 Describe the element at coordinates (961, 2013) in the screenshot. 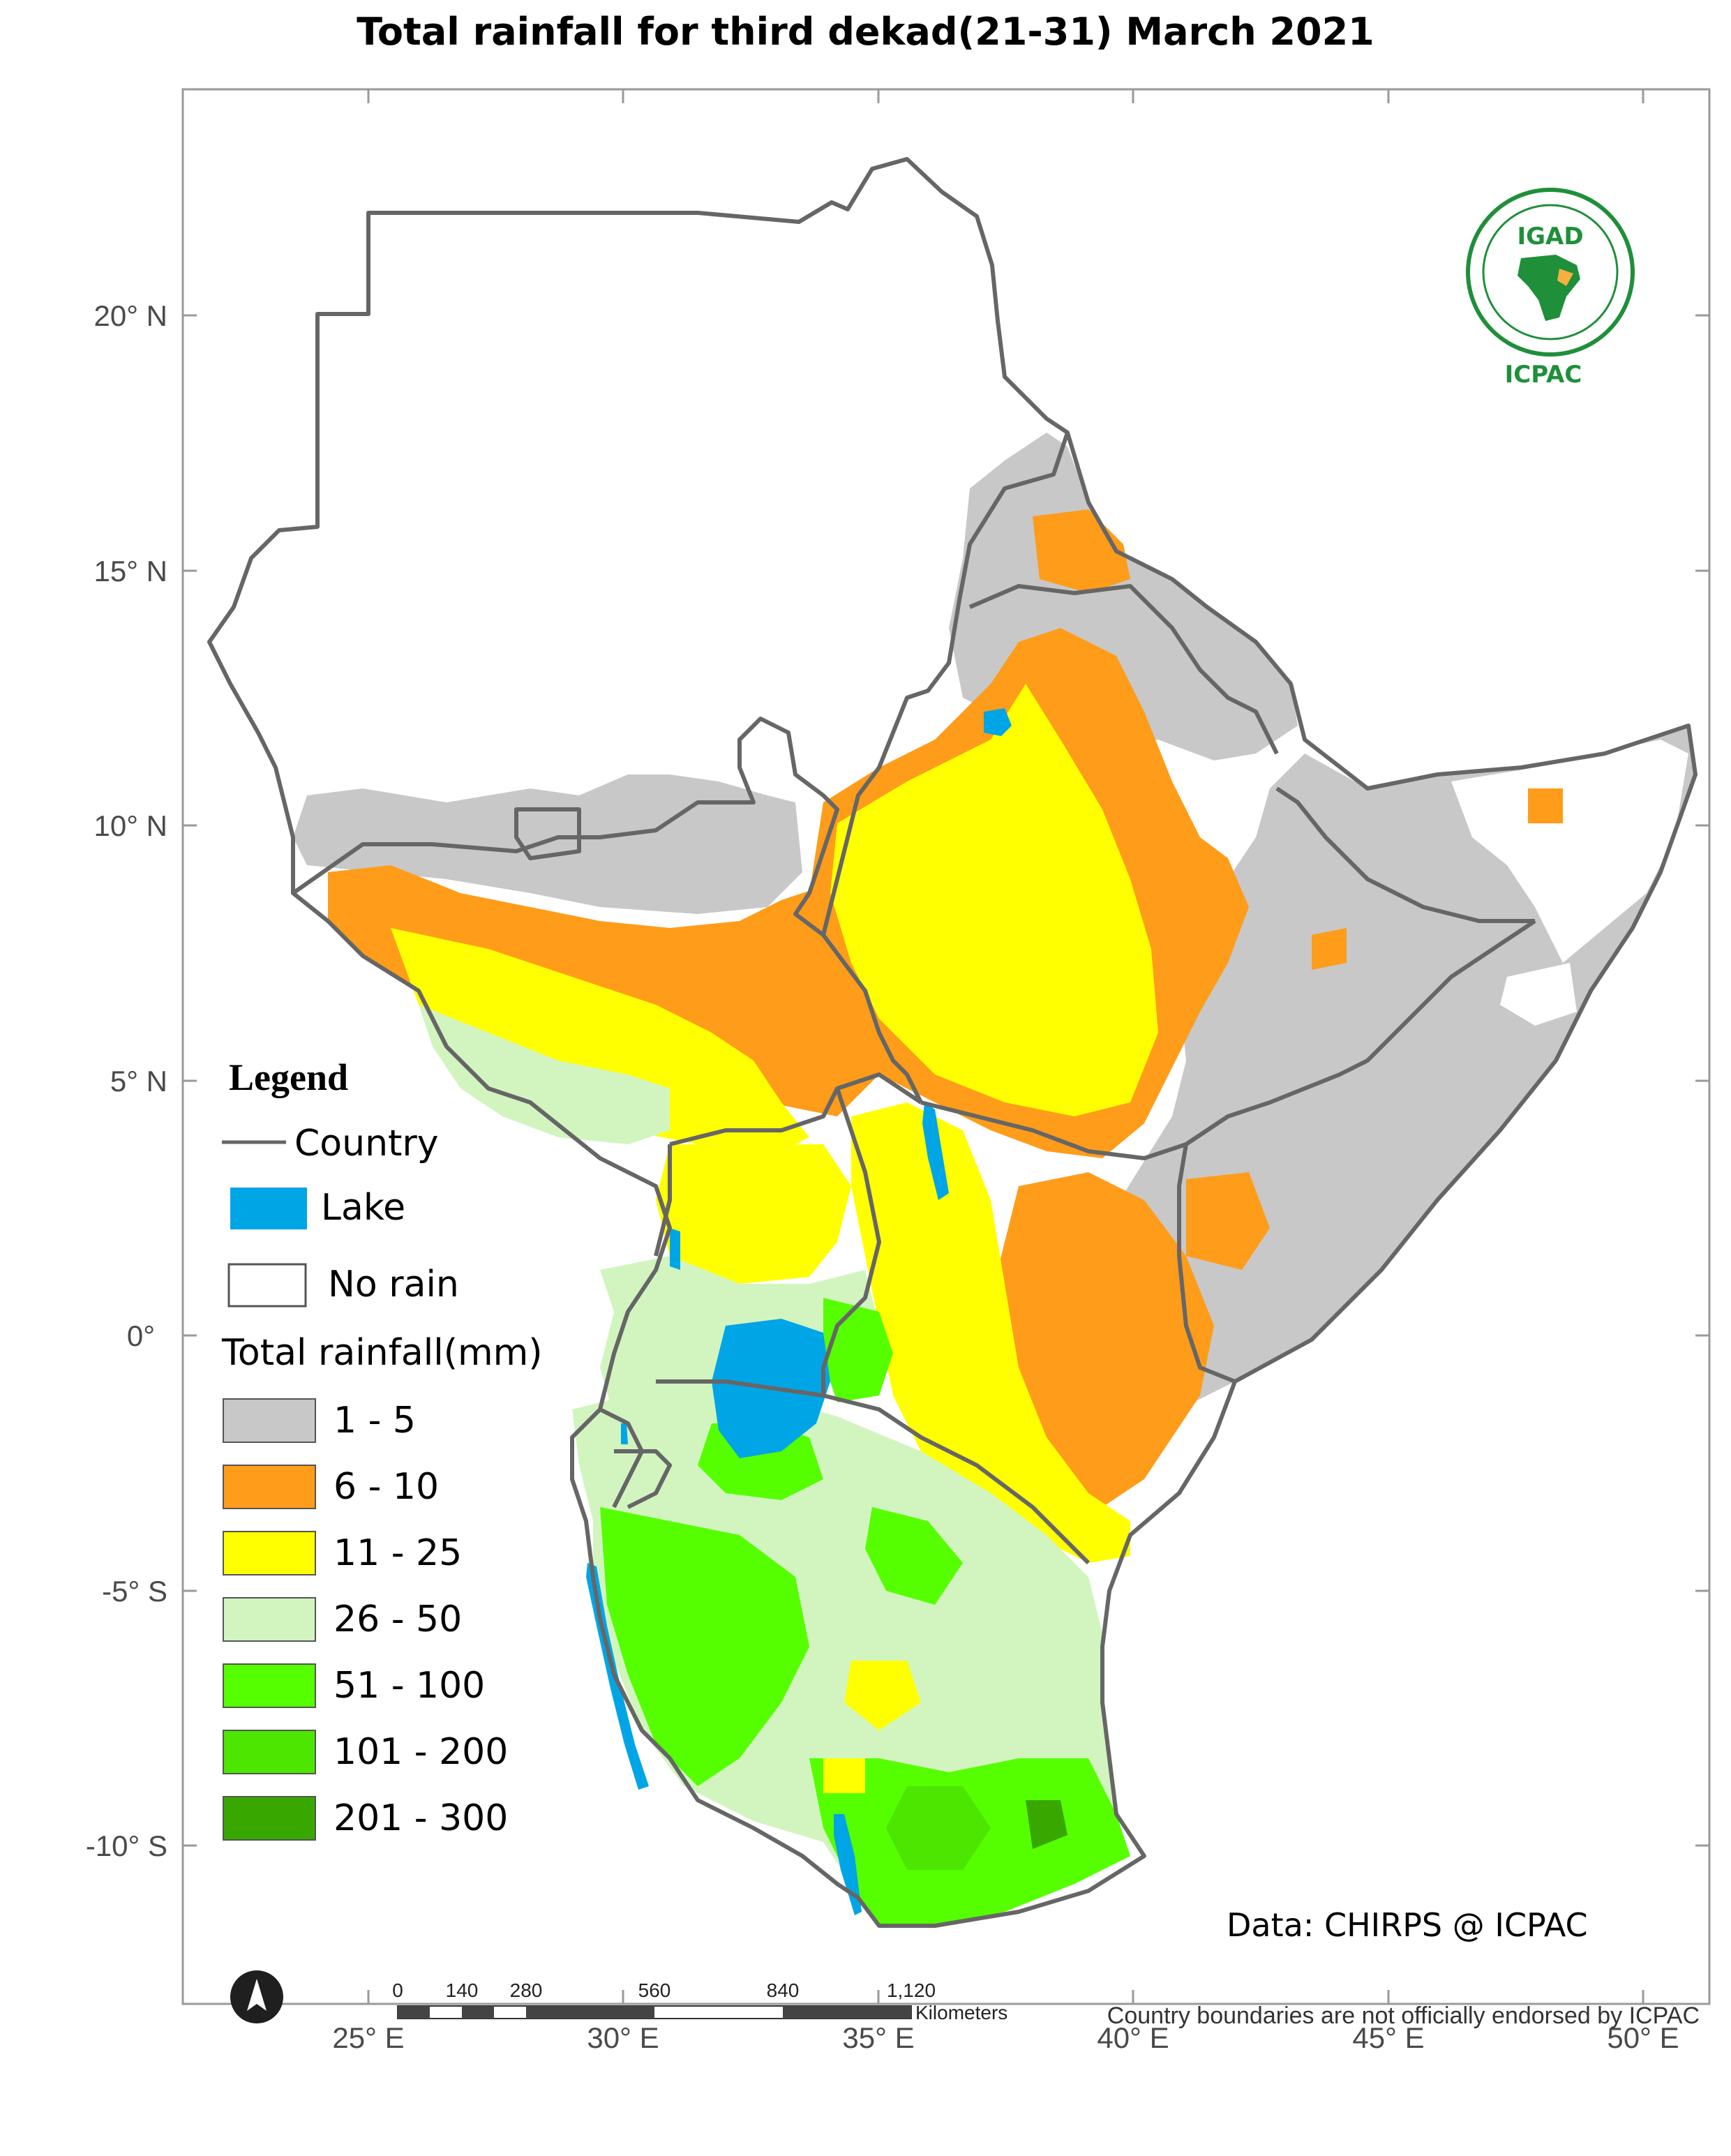

I see `scale-unit: Kilometers` at that location.